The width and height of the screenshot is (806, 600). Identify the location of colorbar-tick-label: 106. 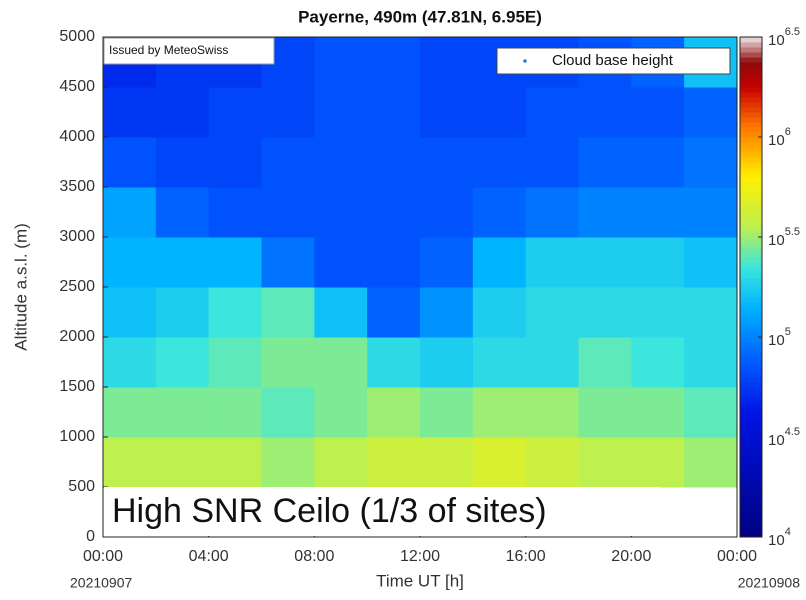
(779, 137).